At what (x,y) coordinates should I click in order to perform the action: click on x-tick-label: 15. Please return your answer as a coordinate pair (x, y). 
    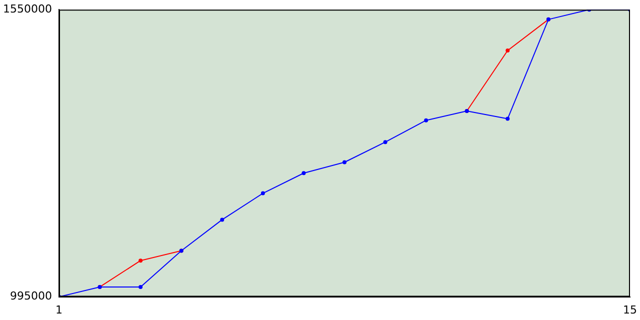
    Looking at the image, I should click on (630, 309).